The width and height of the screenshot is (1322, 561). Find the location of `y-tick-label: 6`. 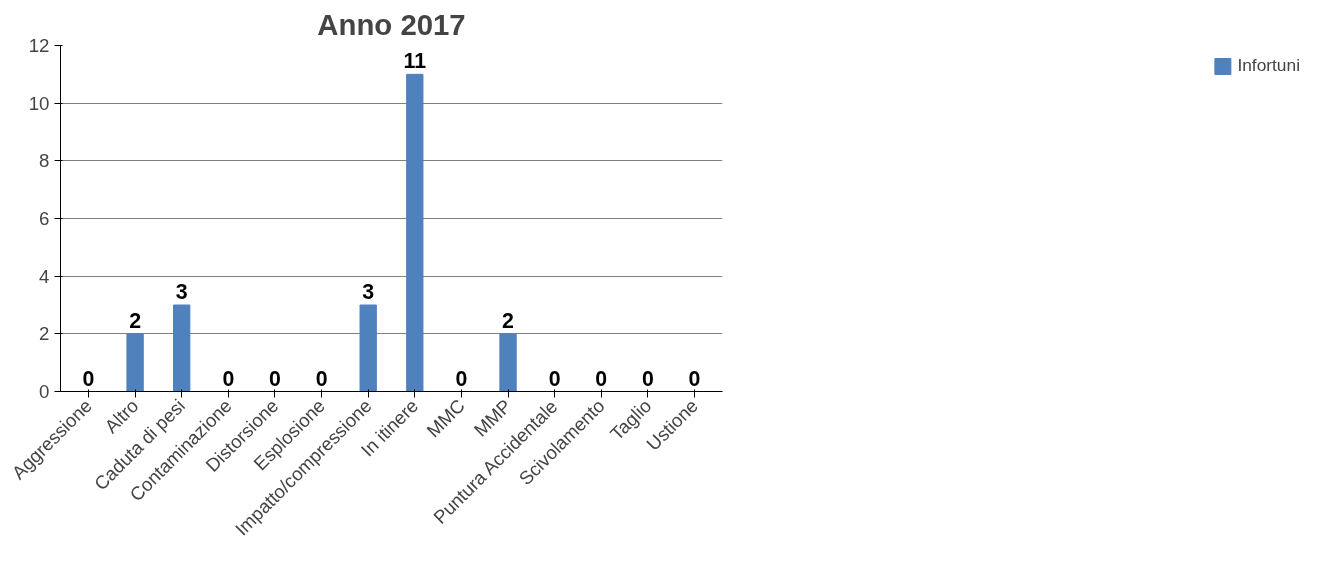

y-tick-label: 6 is located at coordinates (44, 218).